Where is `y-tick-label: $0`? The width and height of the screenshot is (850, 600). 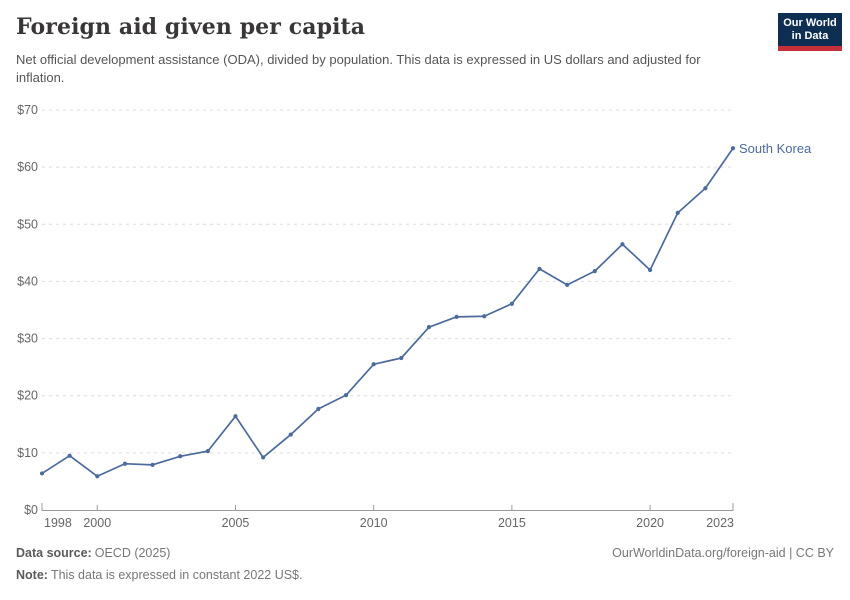 y-tick-label: $0 is located at coordinates (31, 510).